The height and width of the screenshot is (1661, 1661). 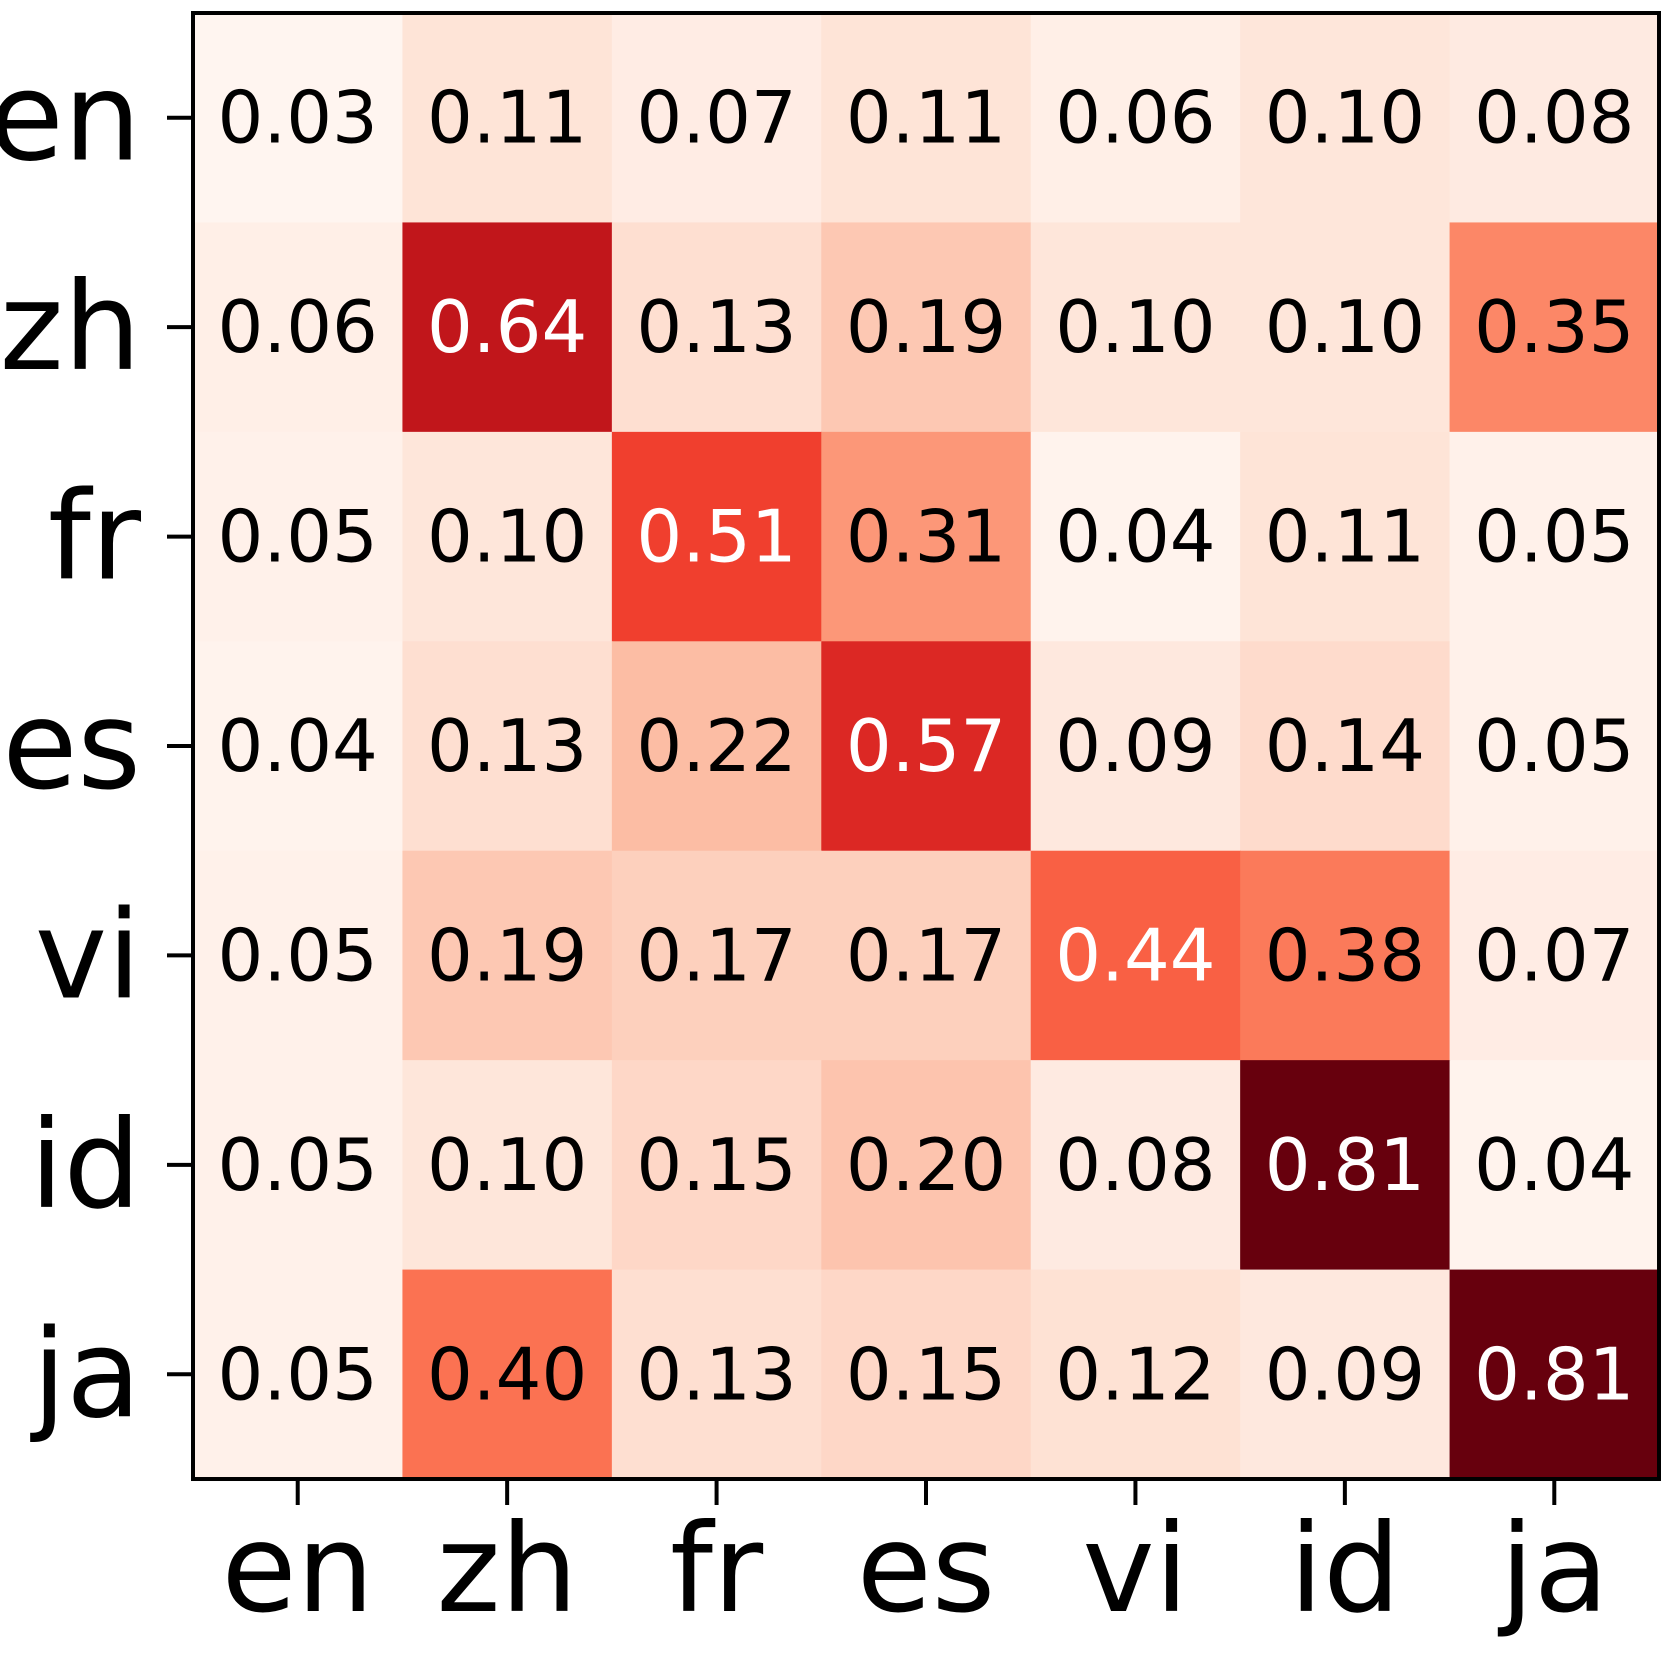 What do you see at coordinates (298, 955) in the screenshot?
I see `cell-value-vi-en: 0.05` at bounding box center [298, 955].